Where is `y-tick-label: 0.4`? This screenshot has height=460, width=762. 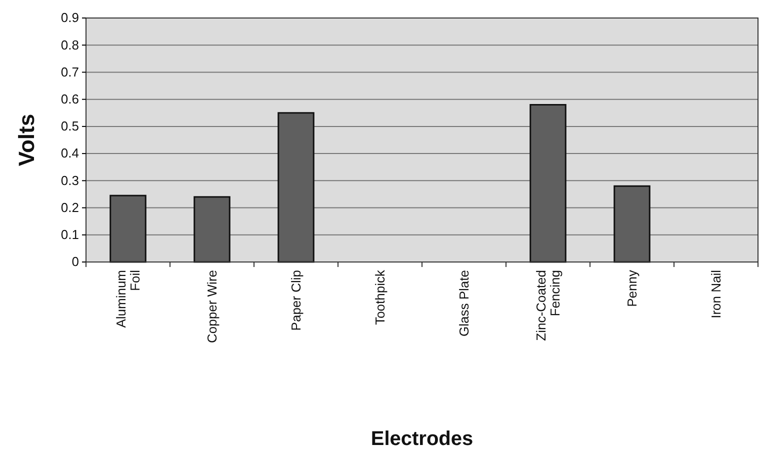 y-tick-label: 0.4 is located at coordinates (69, 153).